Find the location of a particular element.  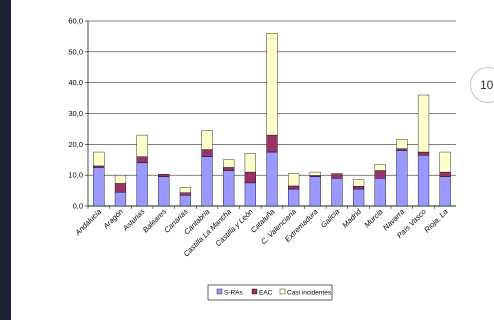

legend-box is located at coordinates (270, 292).